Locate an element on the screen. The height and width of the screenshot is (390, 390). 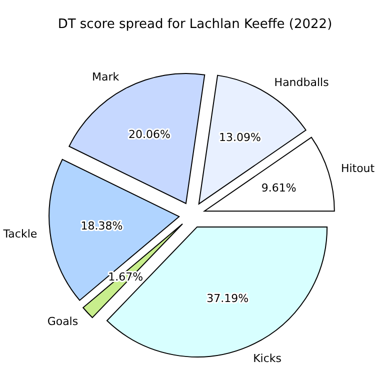
data-label: 13.09% is located at coordinates (240, 137).